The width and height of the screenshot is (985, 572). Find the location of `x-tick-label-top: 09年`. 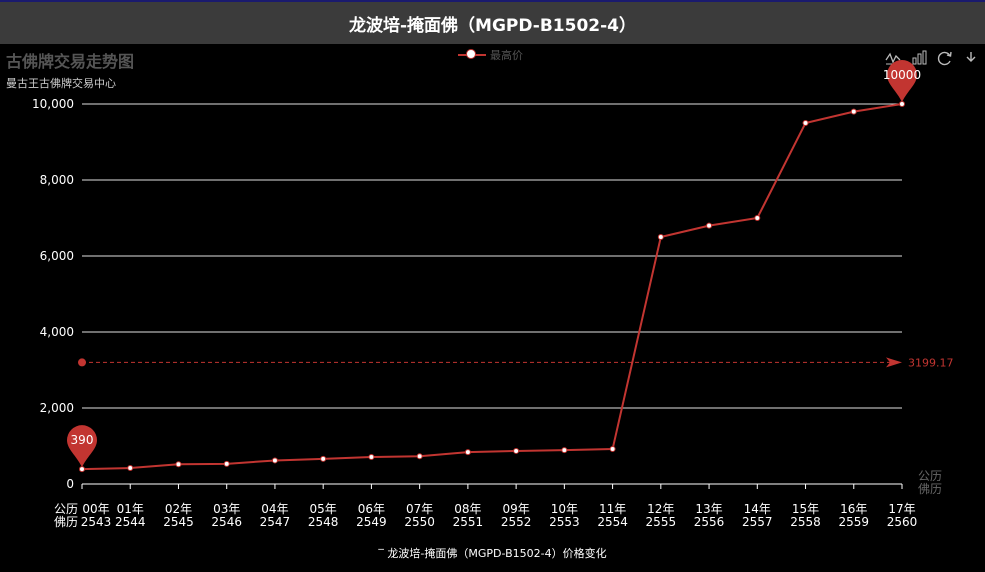

x-tick-label-top: 09年 is located at coordinates (515, 509).